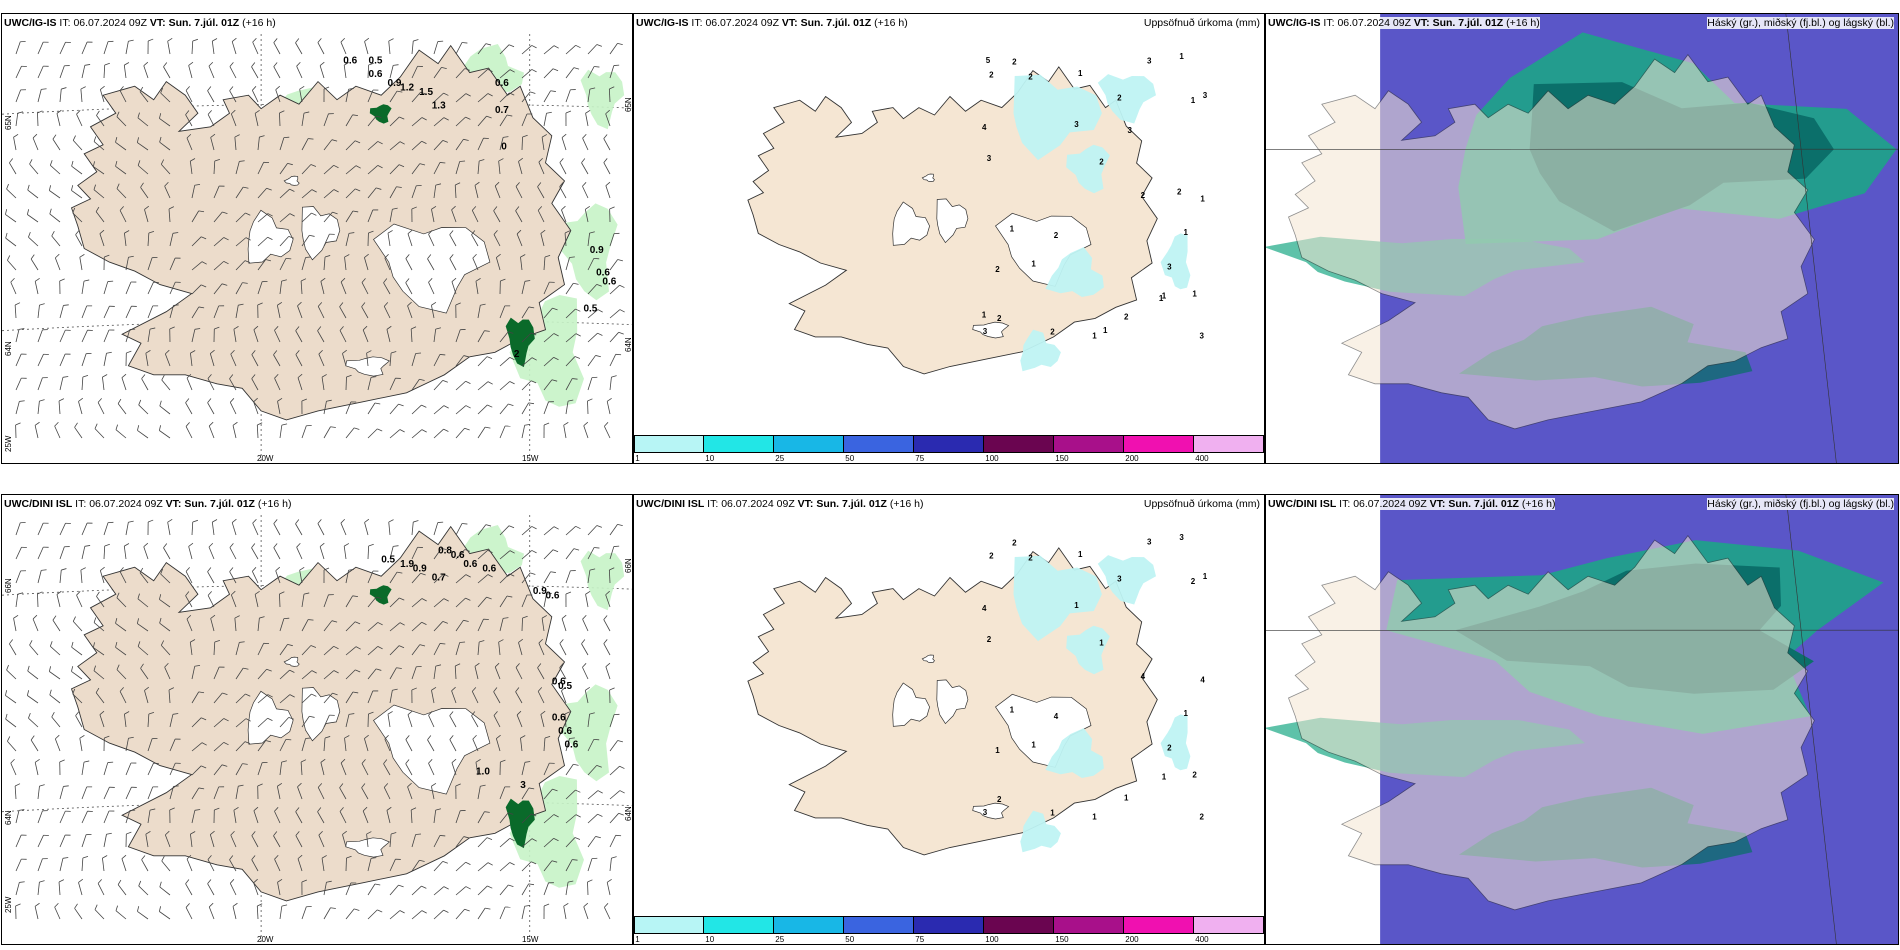 The image size is (1900, 950). Describe the element at coordinates (1186, 713) in the screenshot. I see `accum-value-label: 1` at that location.